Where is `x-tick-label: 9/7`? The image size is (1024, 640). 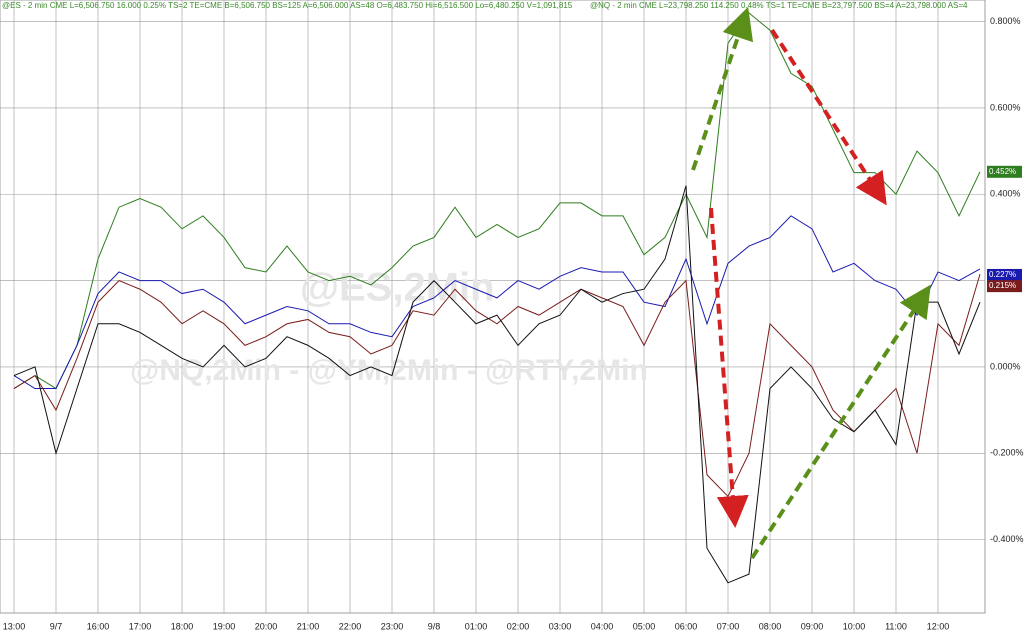 x-tick-label: 9/7 is located at coordinates (56, 626).